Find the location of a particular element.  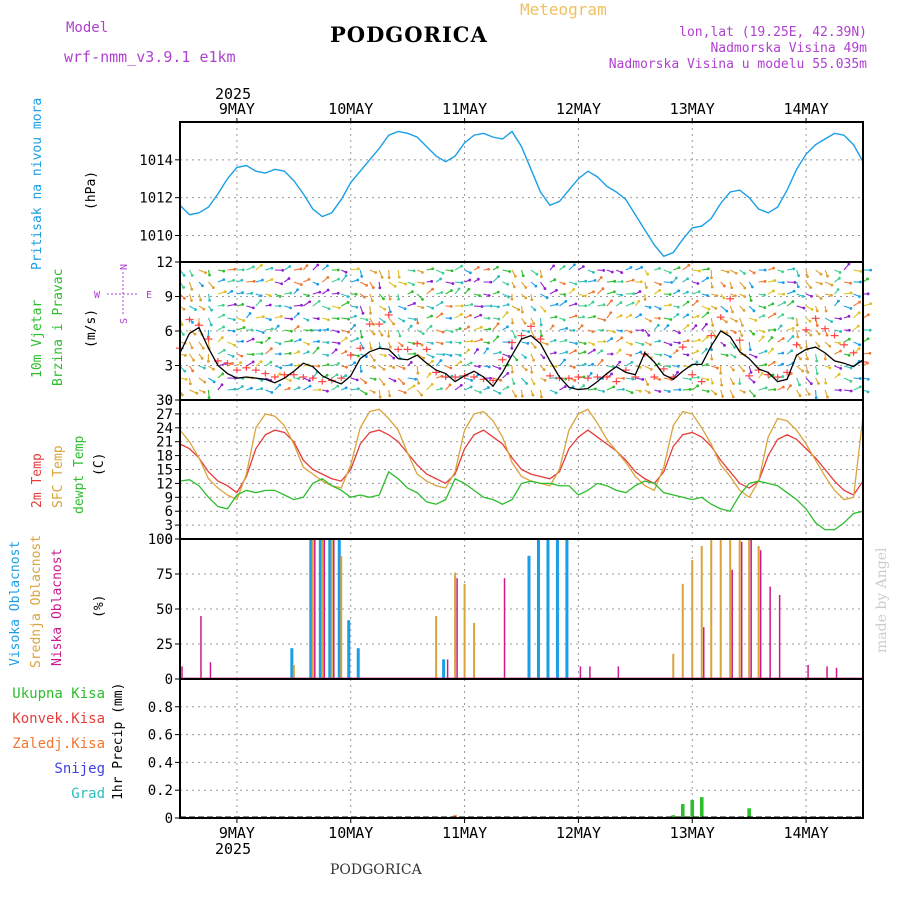

compass-n: N is located at coordinates (124, 267).